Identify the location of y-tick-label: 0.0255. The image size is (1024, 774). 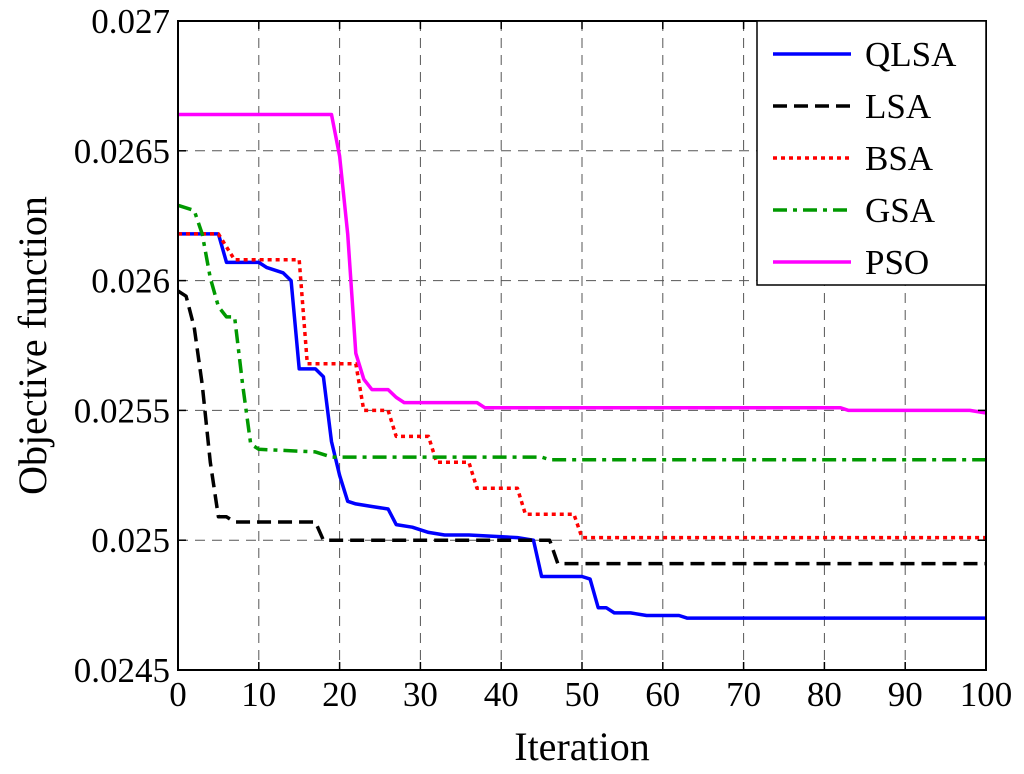
(122, 410).